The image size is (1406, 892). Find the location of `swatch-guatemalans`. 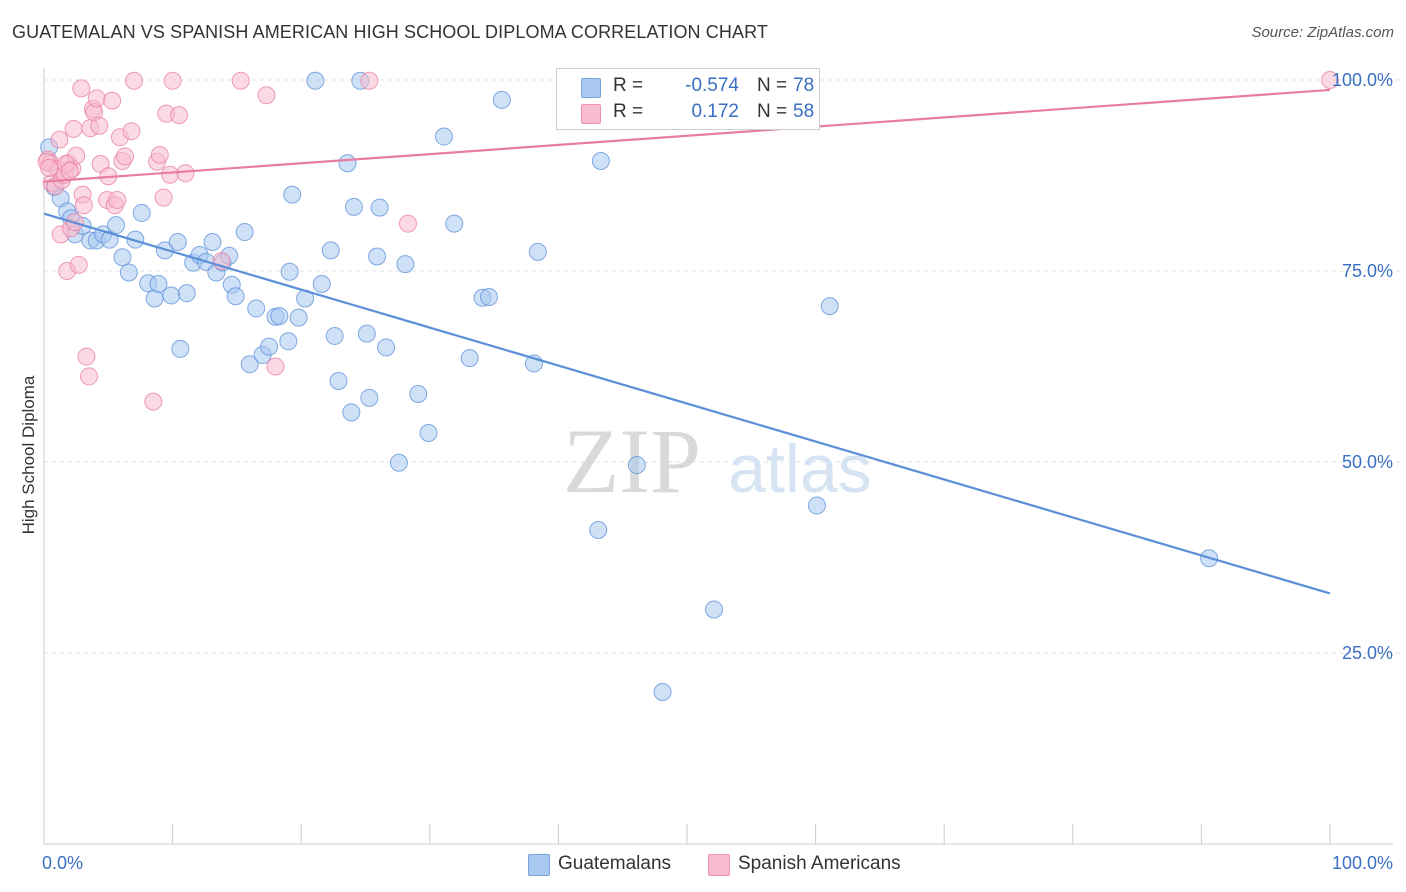

swatch-guatemalans is located at coordinates (591, 88).